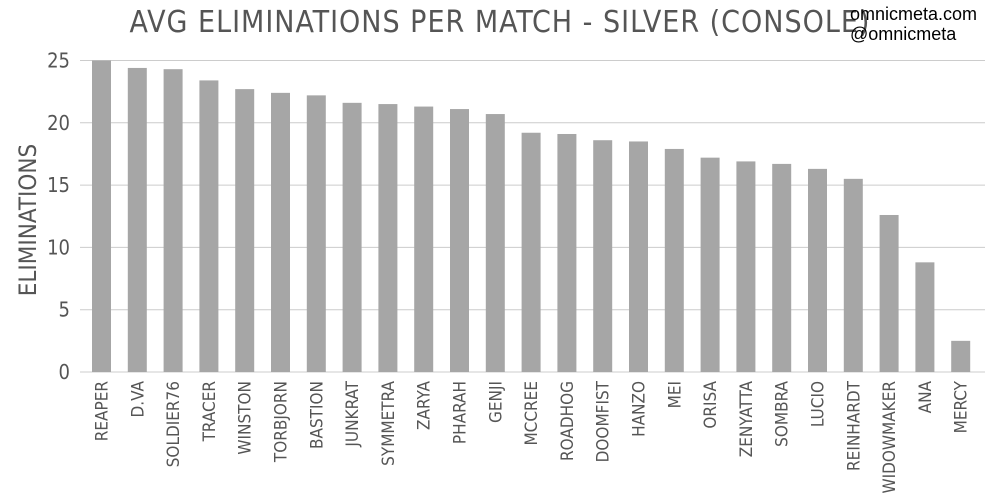 The height and width of the screenshot is (500, 1000). What do you see at coordinates (280, 232) in the screenshot?
I see `bar-torbjorn` at bounding box center [280, 232].